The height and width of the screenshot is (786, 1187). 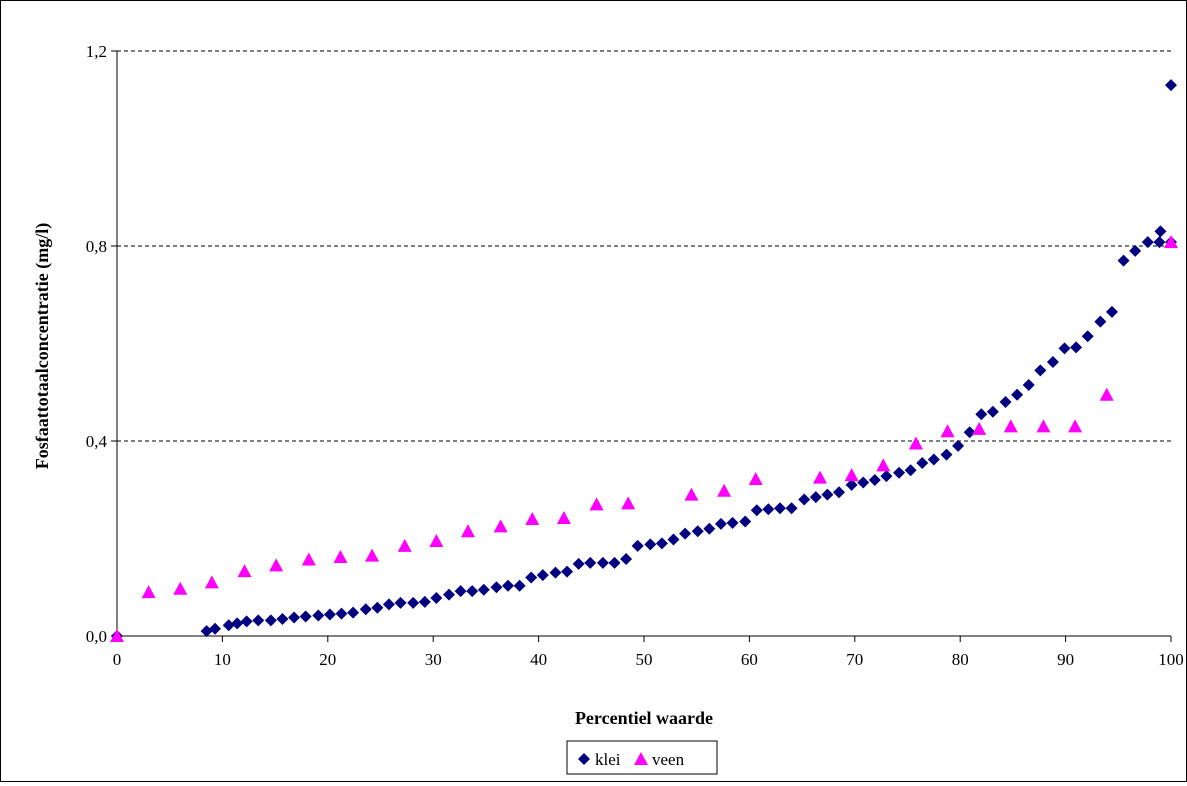 What do you see at coordinates (96, 51) in the screenshot?
I see `y-tick-label: 1,2` at bounding box center [96, 51].